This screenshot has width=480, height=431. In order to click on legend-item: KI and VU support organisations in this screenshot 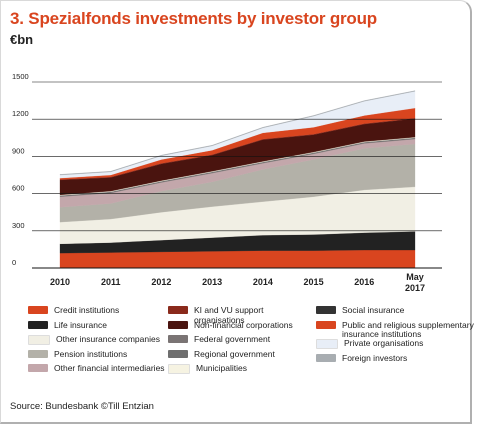, I will do `click(238, 315)`.